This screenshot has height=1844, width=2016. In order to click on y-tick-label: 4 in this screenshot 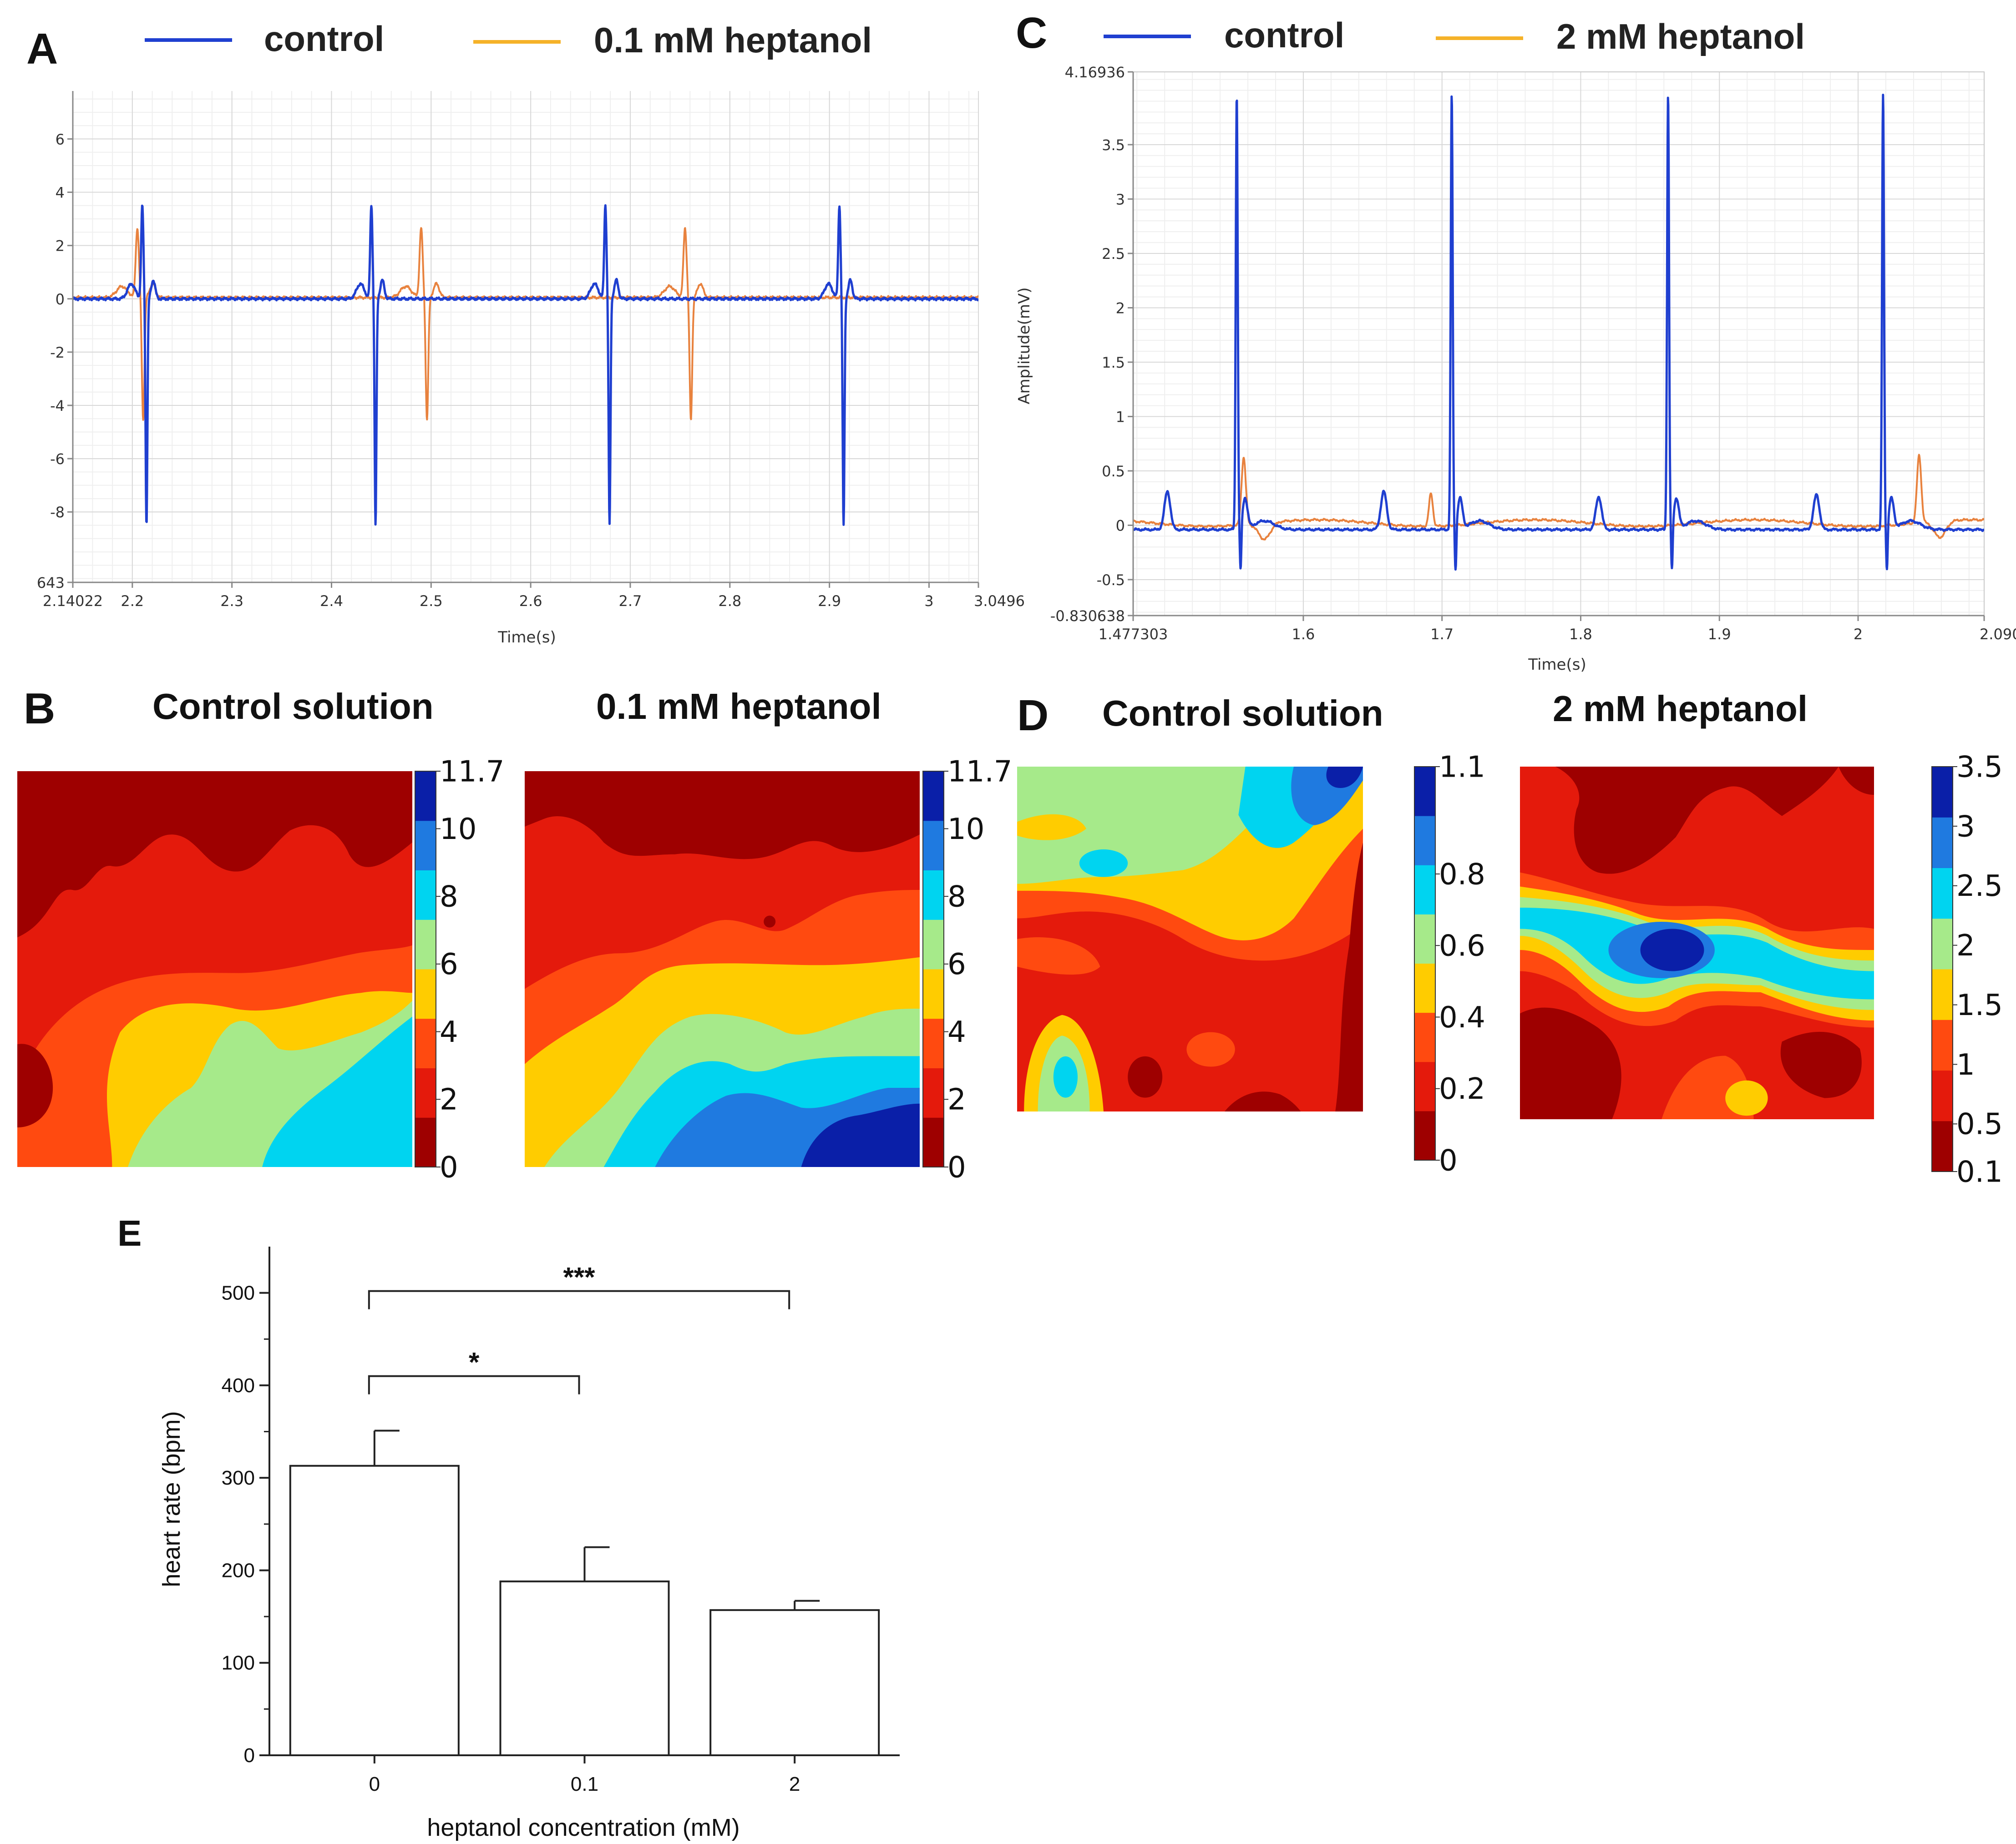, I will do `click(60, 193)`.